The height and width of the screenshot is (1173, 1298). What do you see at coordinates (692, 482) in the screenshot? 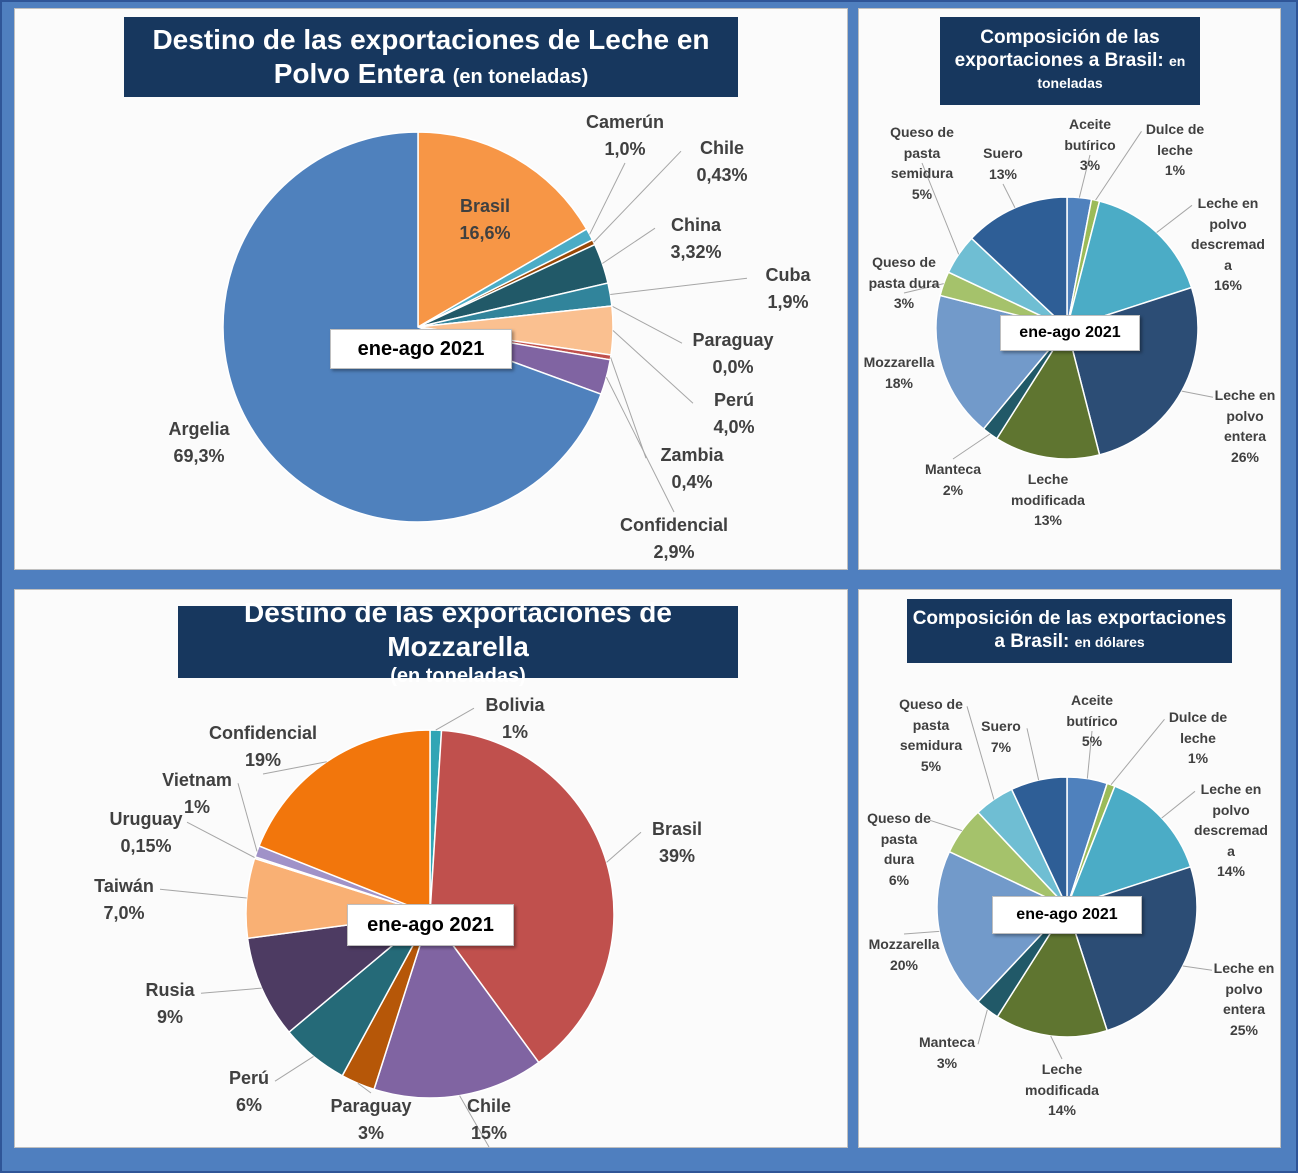
I see `value-label: 0,4%` at bounding box center [692, 482].